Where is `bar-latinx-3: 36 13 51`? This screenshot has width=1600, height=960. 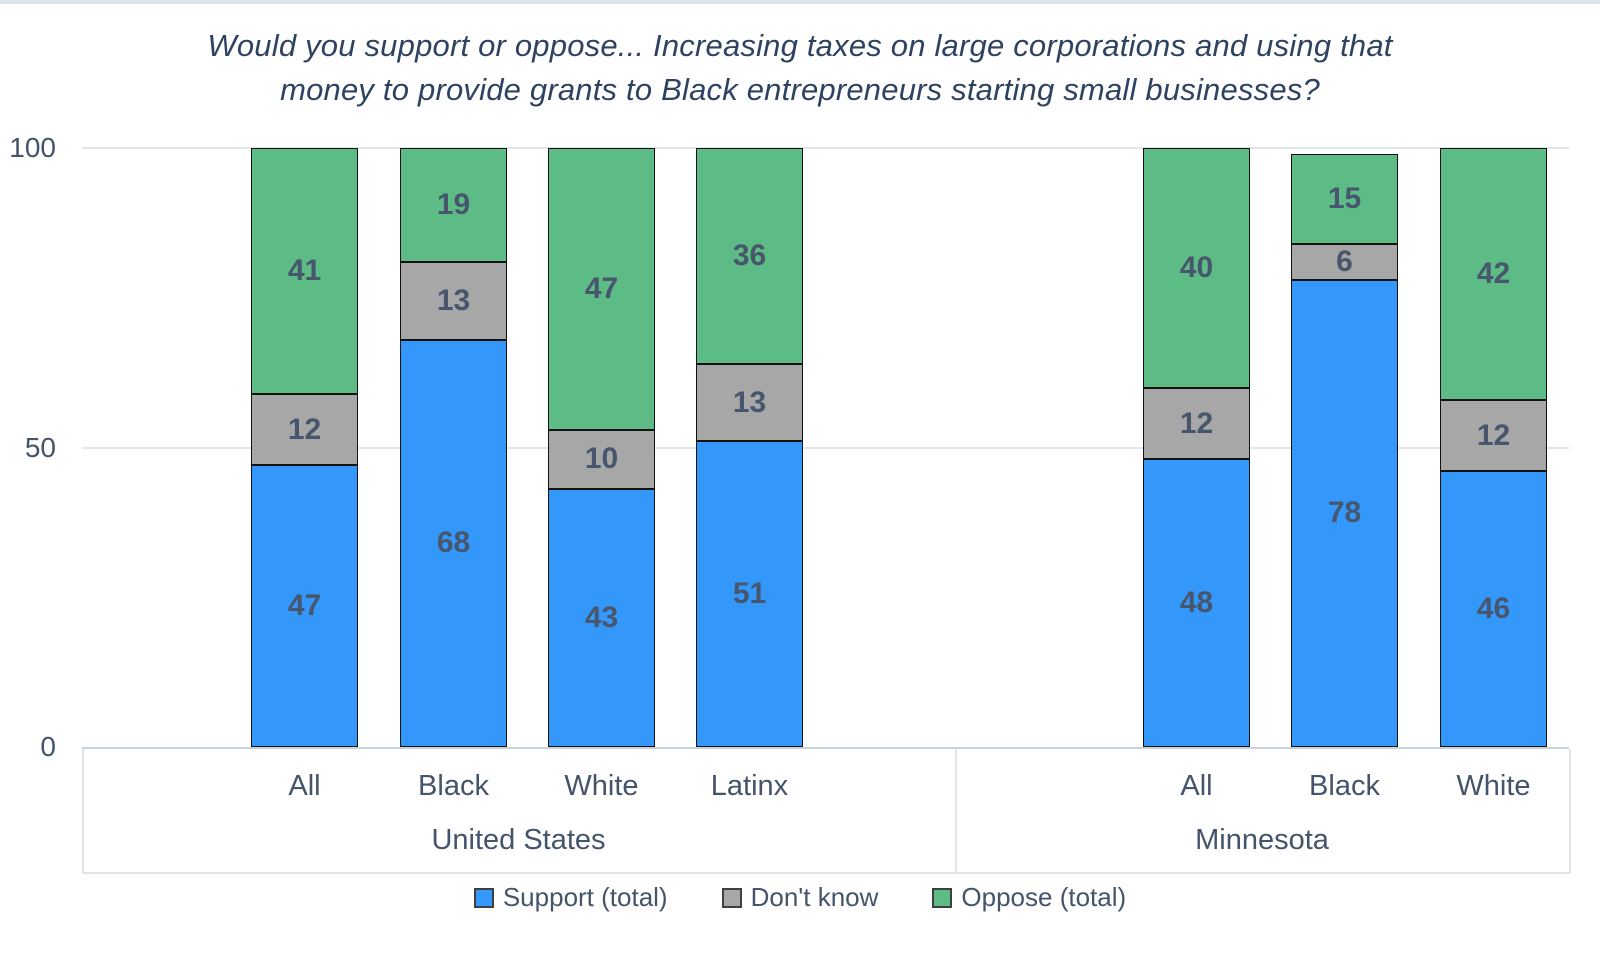 bar-latinx-3: 36 13 51 is located at coordinates (749, 447).